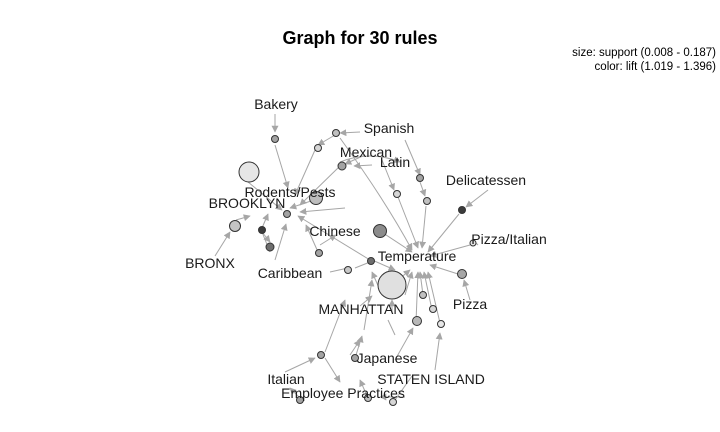  I want to click on label-chinese: Chinese, so click(335, 231).